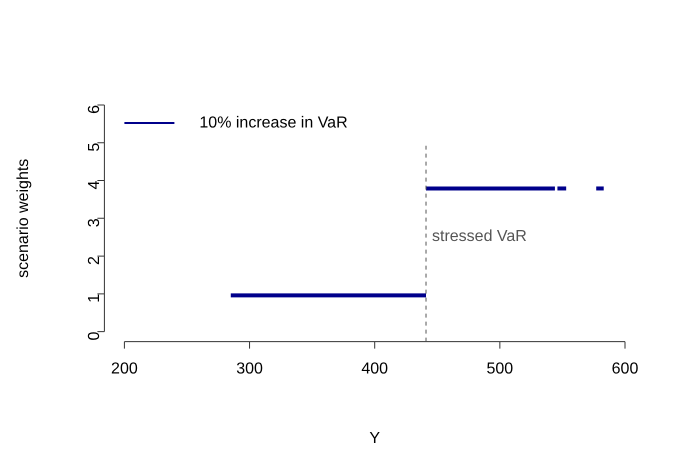  I want to click on y-tick-label: 3, so click(94, 223).